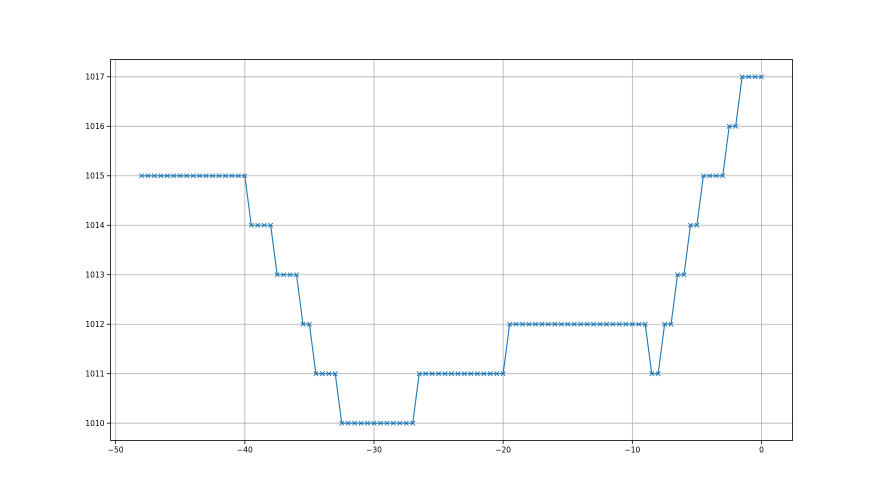  Describe the element at coordinates (374, 450) in the screenshot. I see `x-tick-label: −30` at that location.